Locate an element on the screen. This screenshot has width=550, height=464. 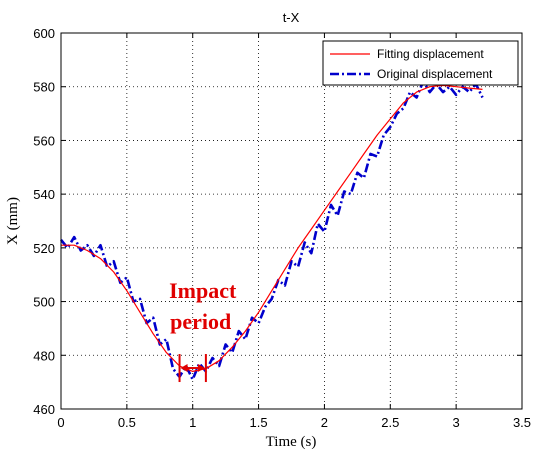
x-tick-label: 0 is located at coordinates (60, 422).